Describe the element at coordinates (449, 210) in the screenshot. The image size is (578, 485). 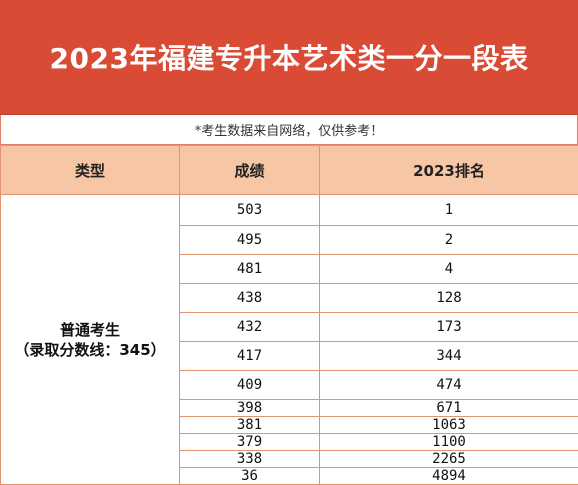
I see `rank-cell: 1` at that location.